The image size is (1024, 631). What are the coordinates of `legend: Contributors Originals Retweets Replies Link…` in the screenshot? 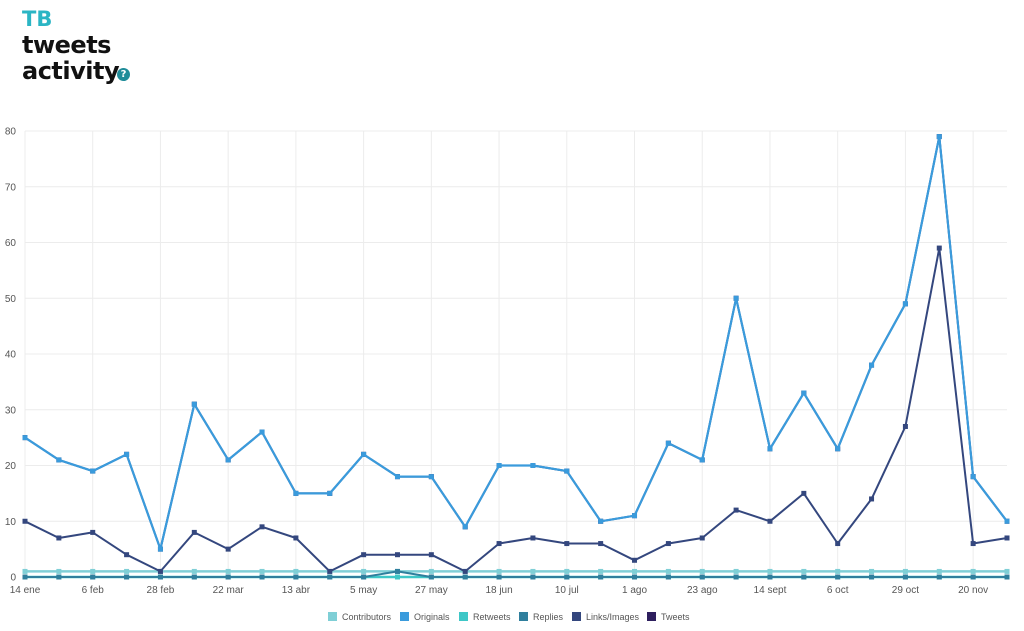 It's located at (509, 617).